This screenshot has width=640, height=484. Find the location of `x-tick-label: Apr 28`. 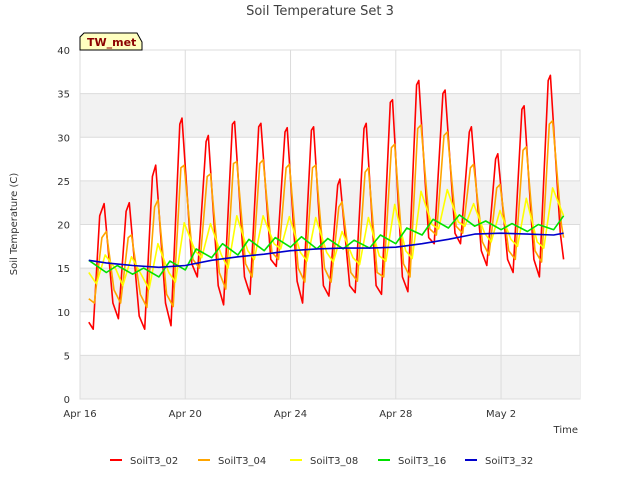

x-tick-label: Apr 28 is located at coordinates (395, 414).